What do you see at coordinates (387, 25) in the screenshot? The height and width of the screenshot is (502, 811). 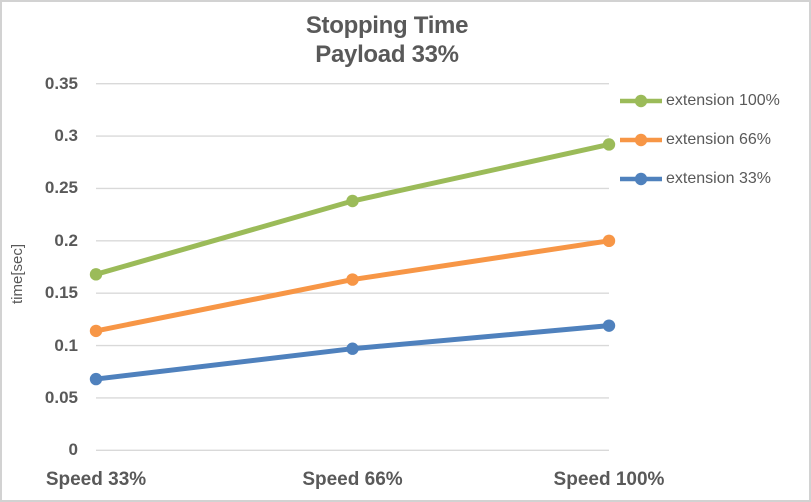 I see `chart-title-line1: Stopping Time` at bounding box center [387, 25].